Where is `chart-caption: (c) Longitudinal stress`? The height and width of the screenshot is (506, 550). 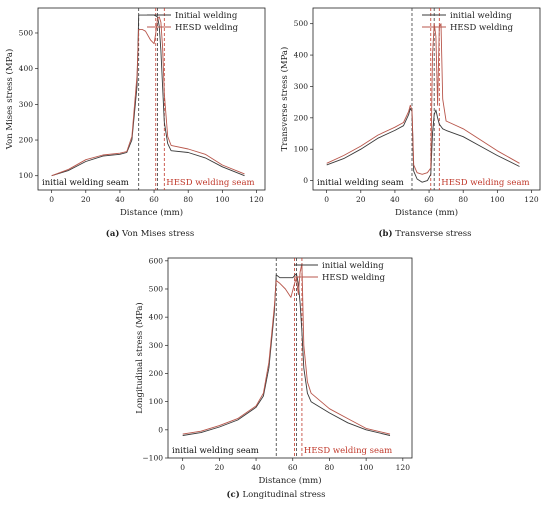 chart-caption: (c) Longitudinal stress is located at coordinates (276, 494).